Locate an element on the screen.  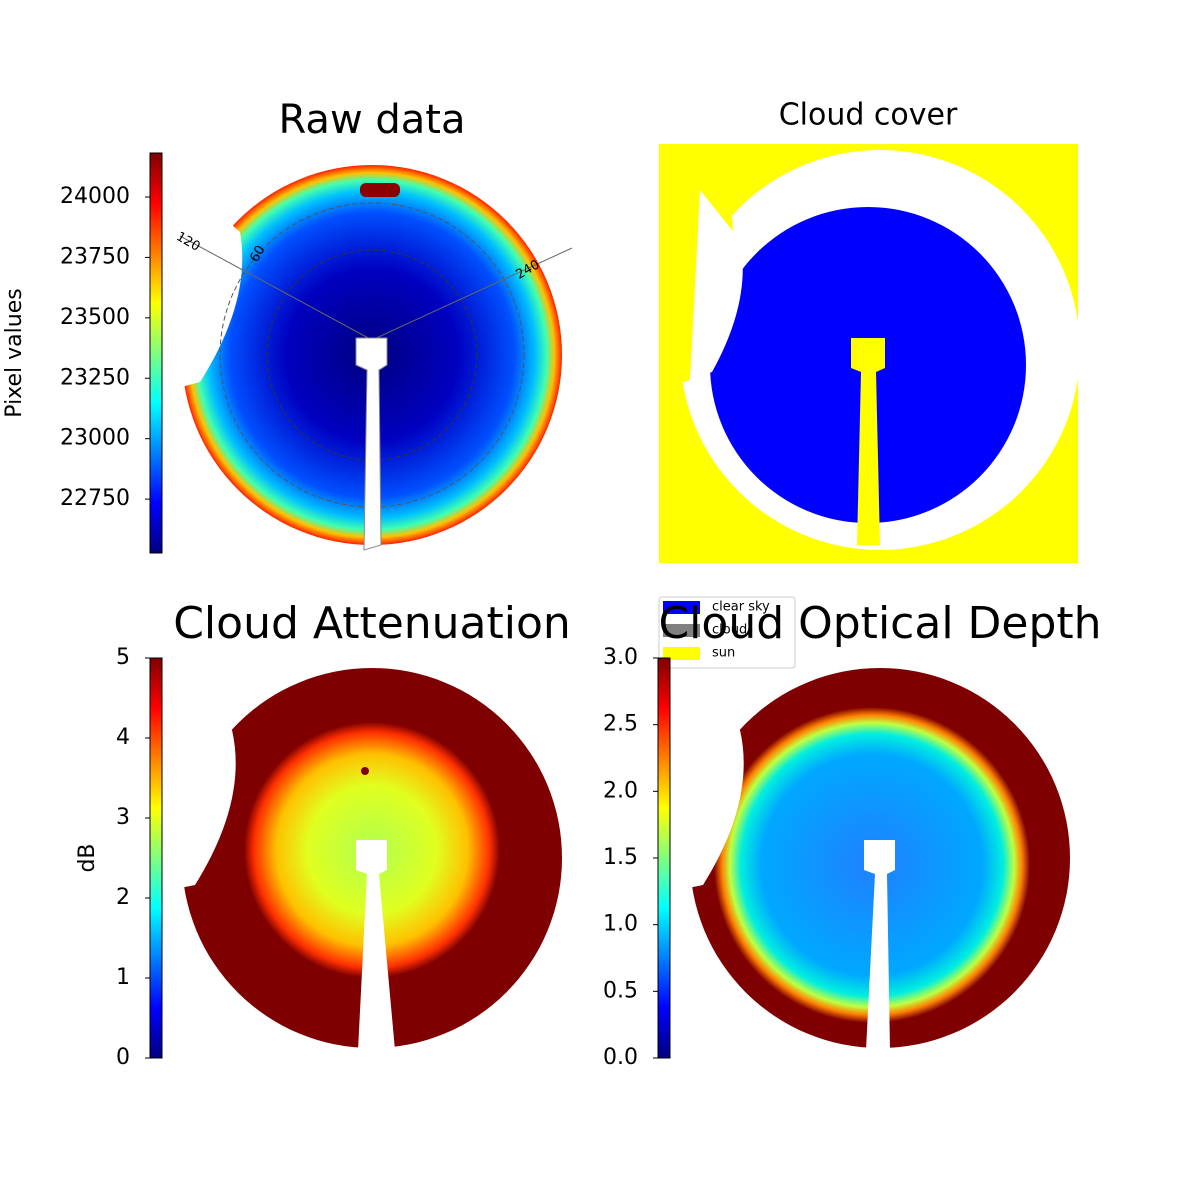
colorbar-tick-label: 3 is located at coordinates (123, 817).